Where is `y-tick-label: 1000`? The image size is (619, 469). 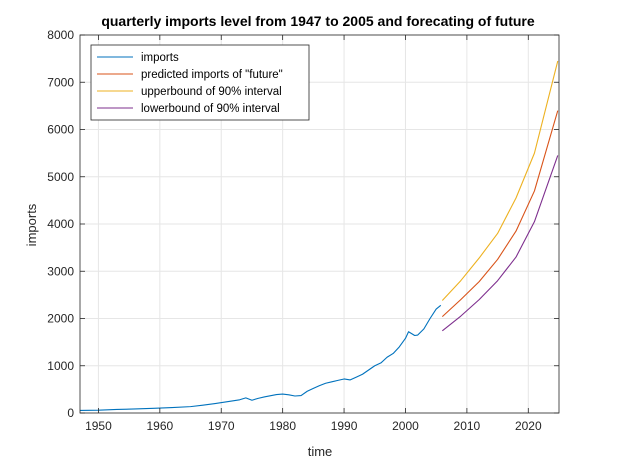 y-tick-label: 1000 is located at coordinates (60, 366).